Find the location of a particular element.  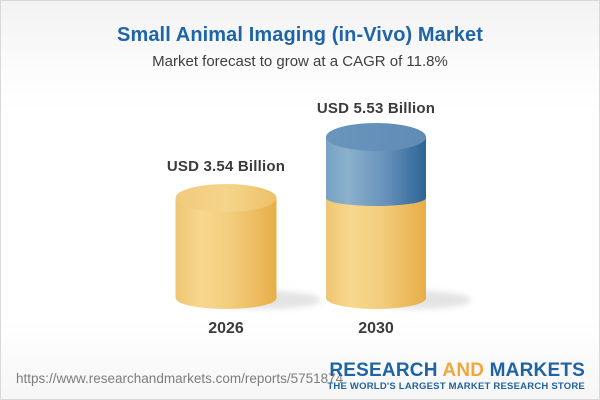

logo-word-and: AND is located at coordinates (463, 370).